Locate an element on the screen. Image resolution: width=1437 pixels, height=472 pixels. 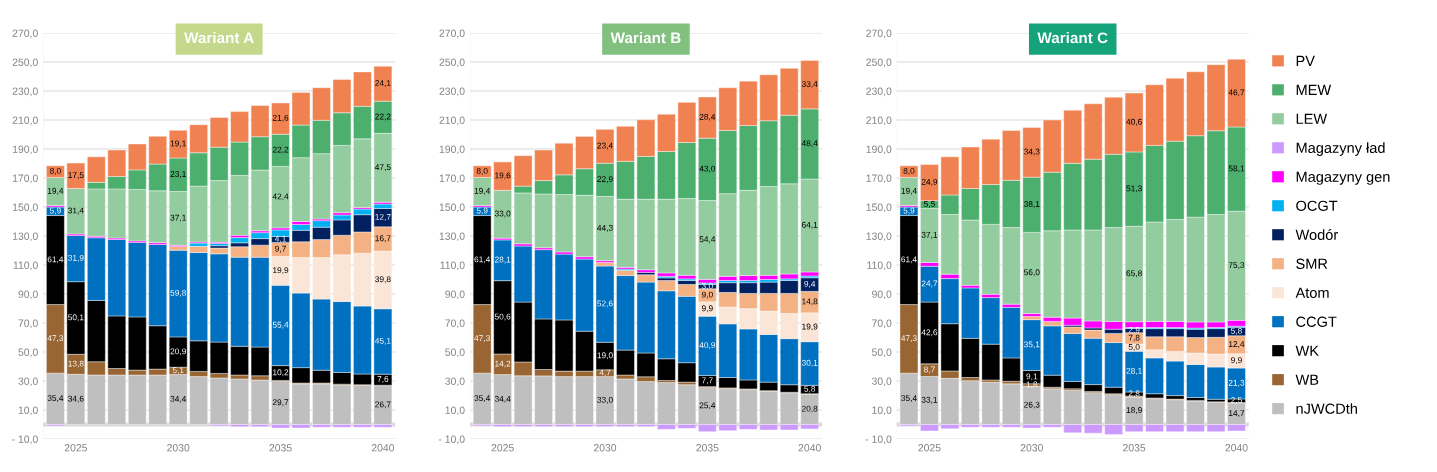
data-label: 30,1 is located at coordinates (809, 363).